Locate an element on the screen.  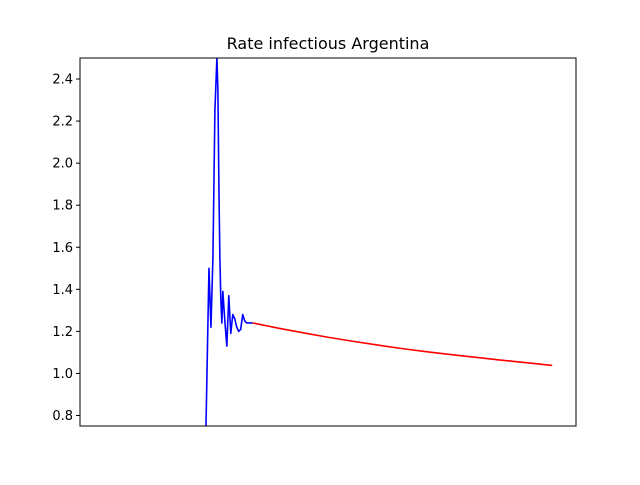
y-tick-label: 1.4 is located at coordinates (62, 290).